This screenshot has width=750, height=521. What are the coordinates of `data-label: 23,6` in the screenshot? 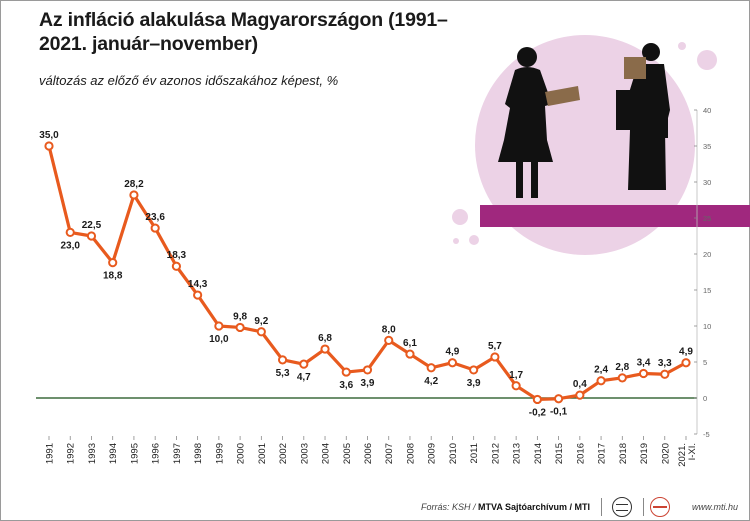 It's located at (155, 217).